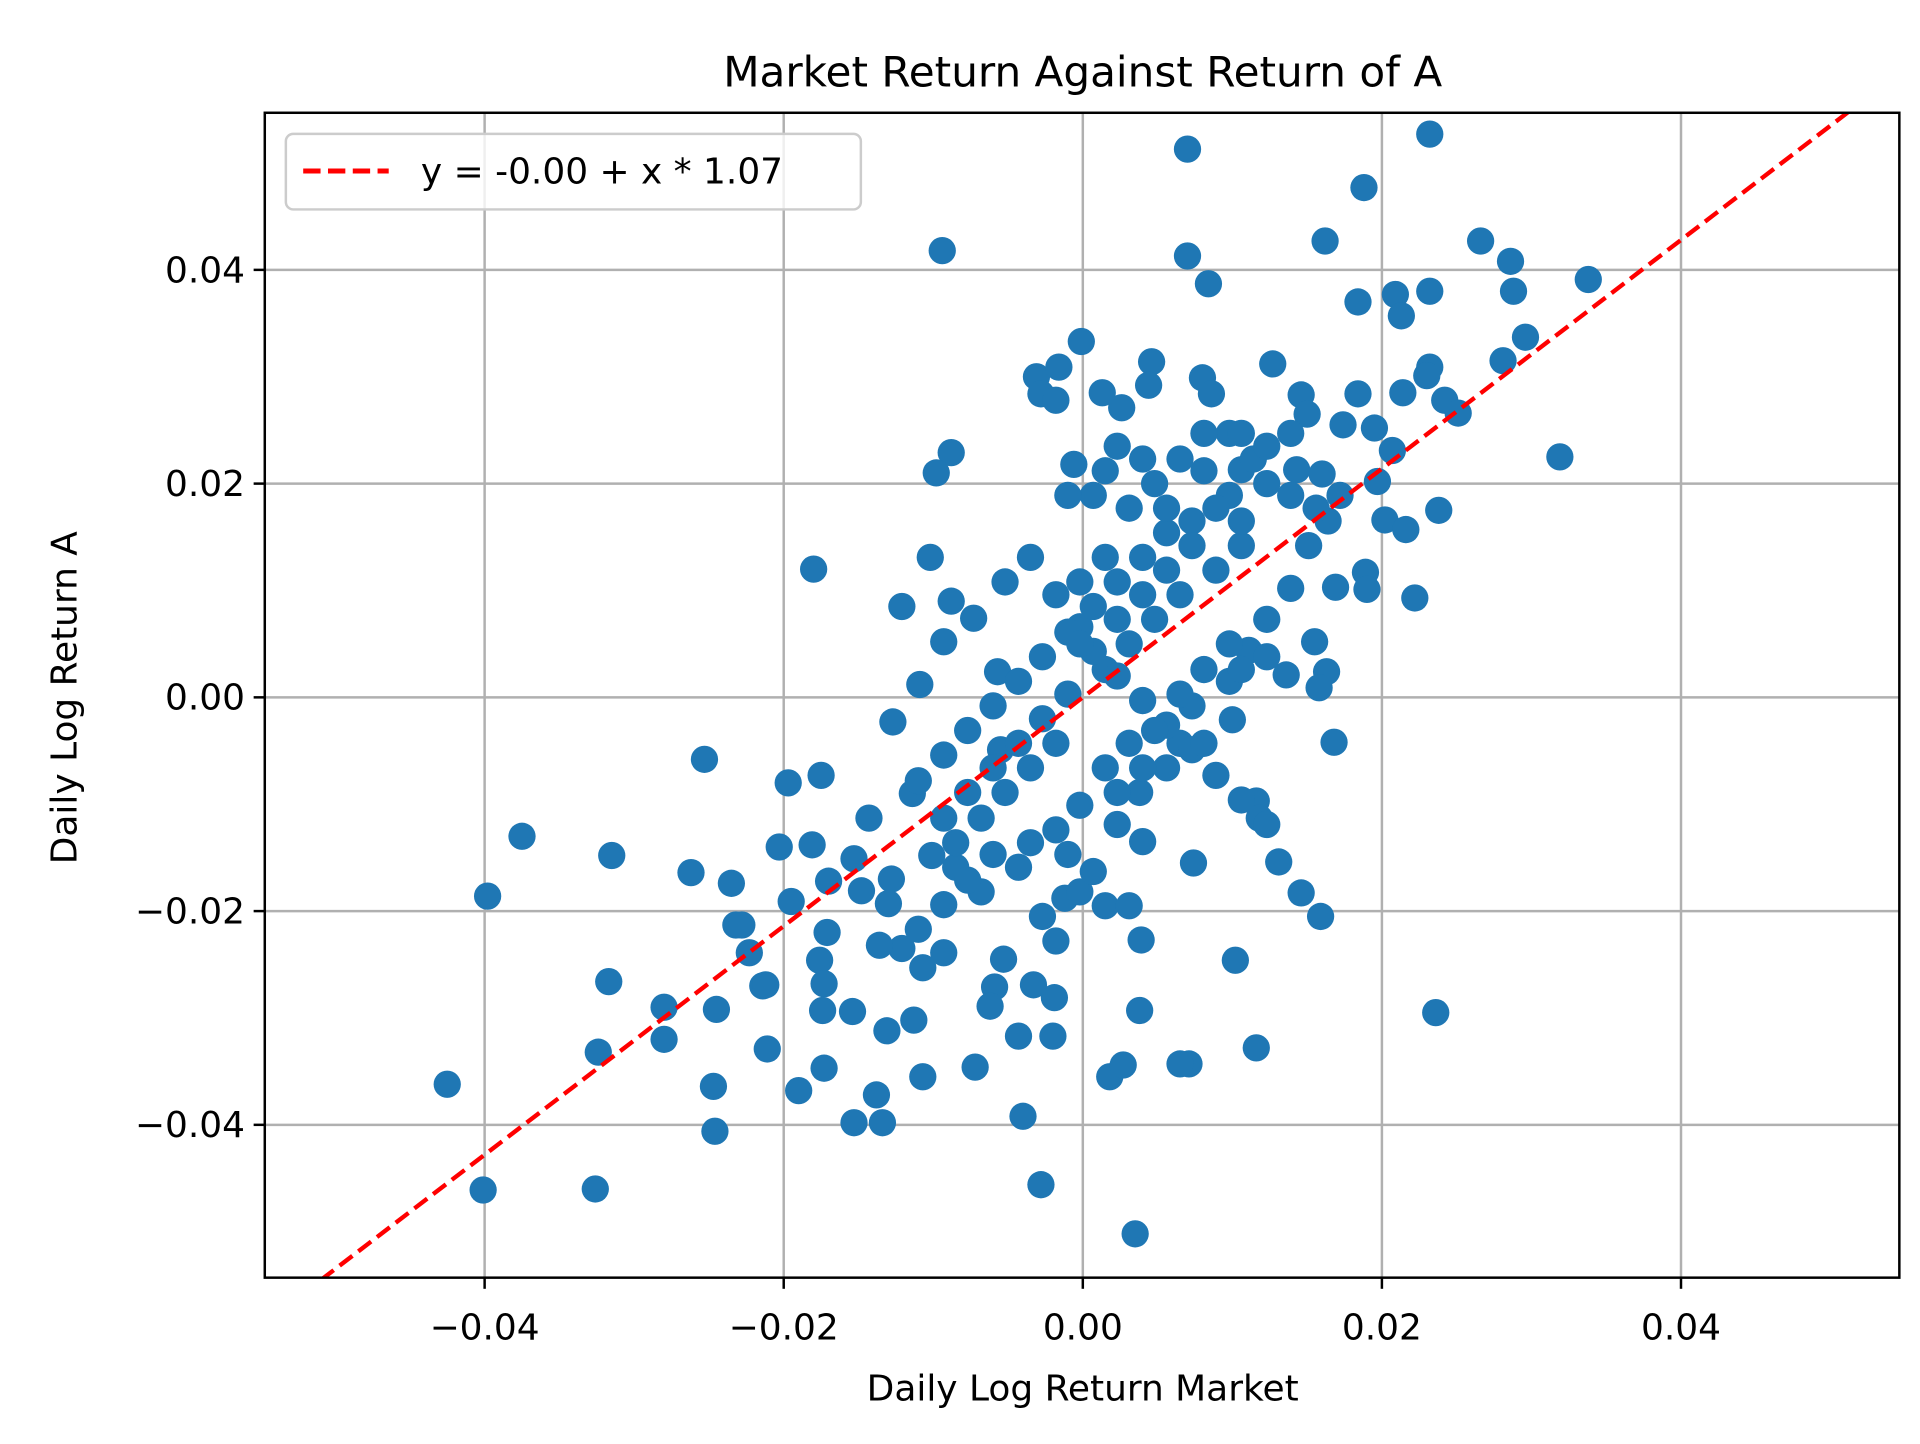  I want to click on x-axis-label: Daily Log Return Market, so click(1083, 1388).